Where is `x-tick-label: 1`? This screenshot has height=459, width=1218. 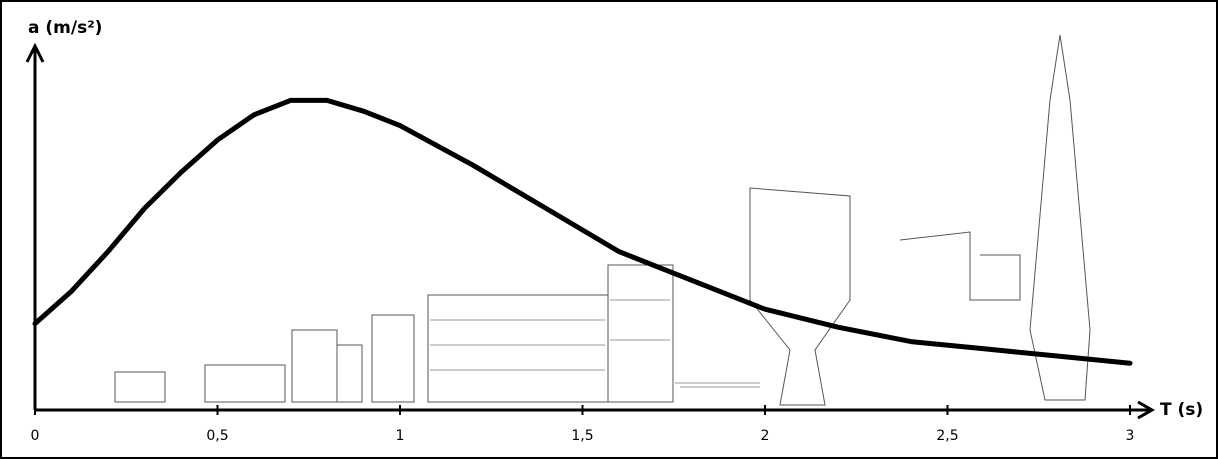
x-tick-label: 1 is located at coordinates (400, 436).